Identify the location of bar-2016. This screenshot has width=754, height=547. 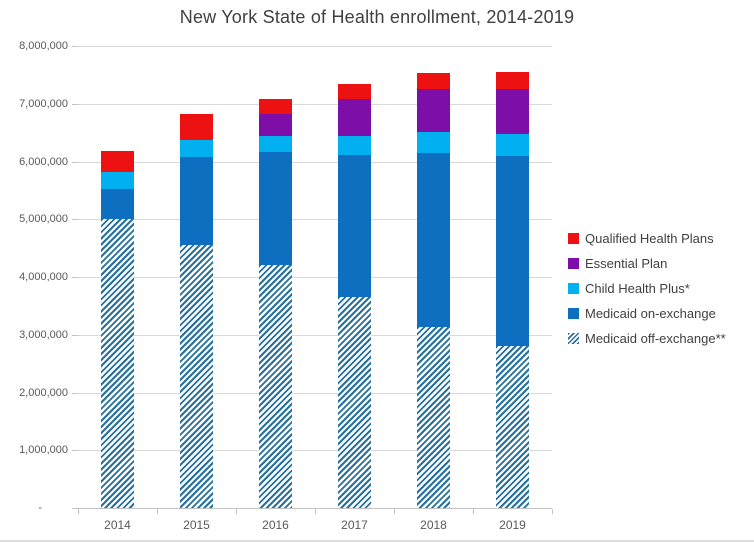
(275, 277).